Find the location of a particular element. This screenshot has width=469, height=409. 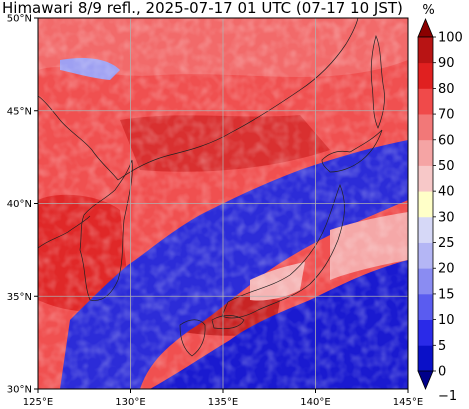

colorbar-tick-label: 90 is located at coordinates (446, 63).